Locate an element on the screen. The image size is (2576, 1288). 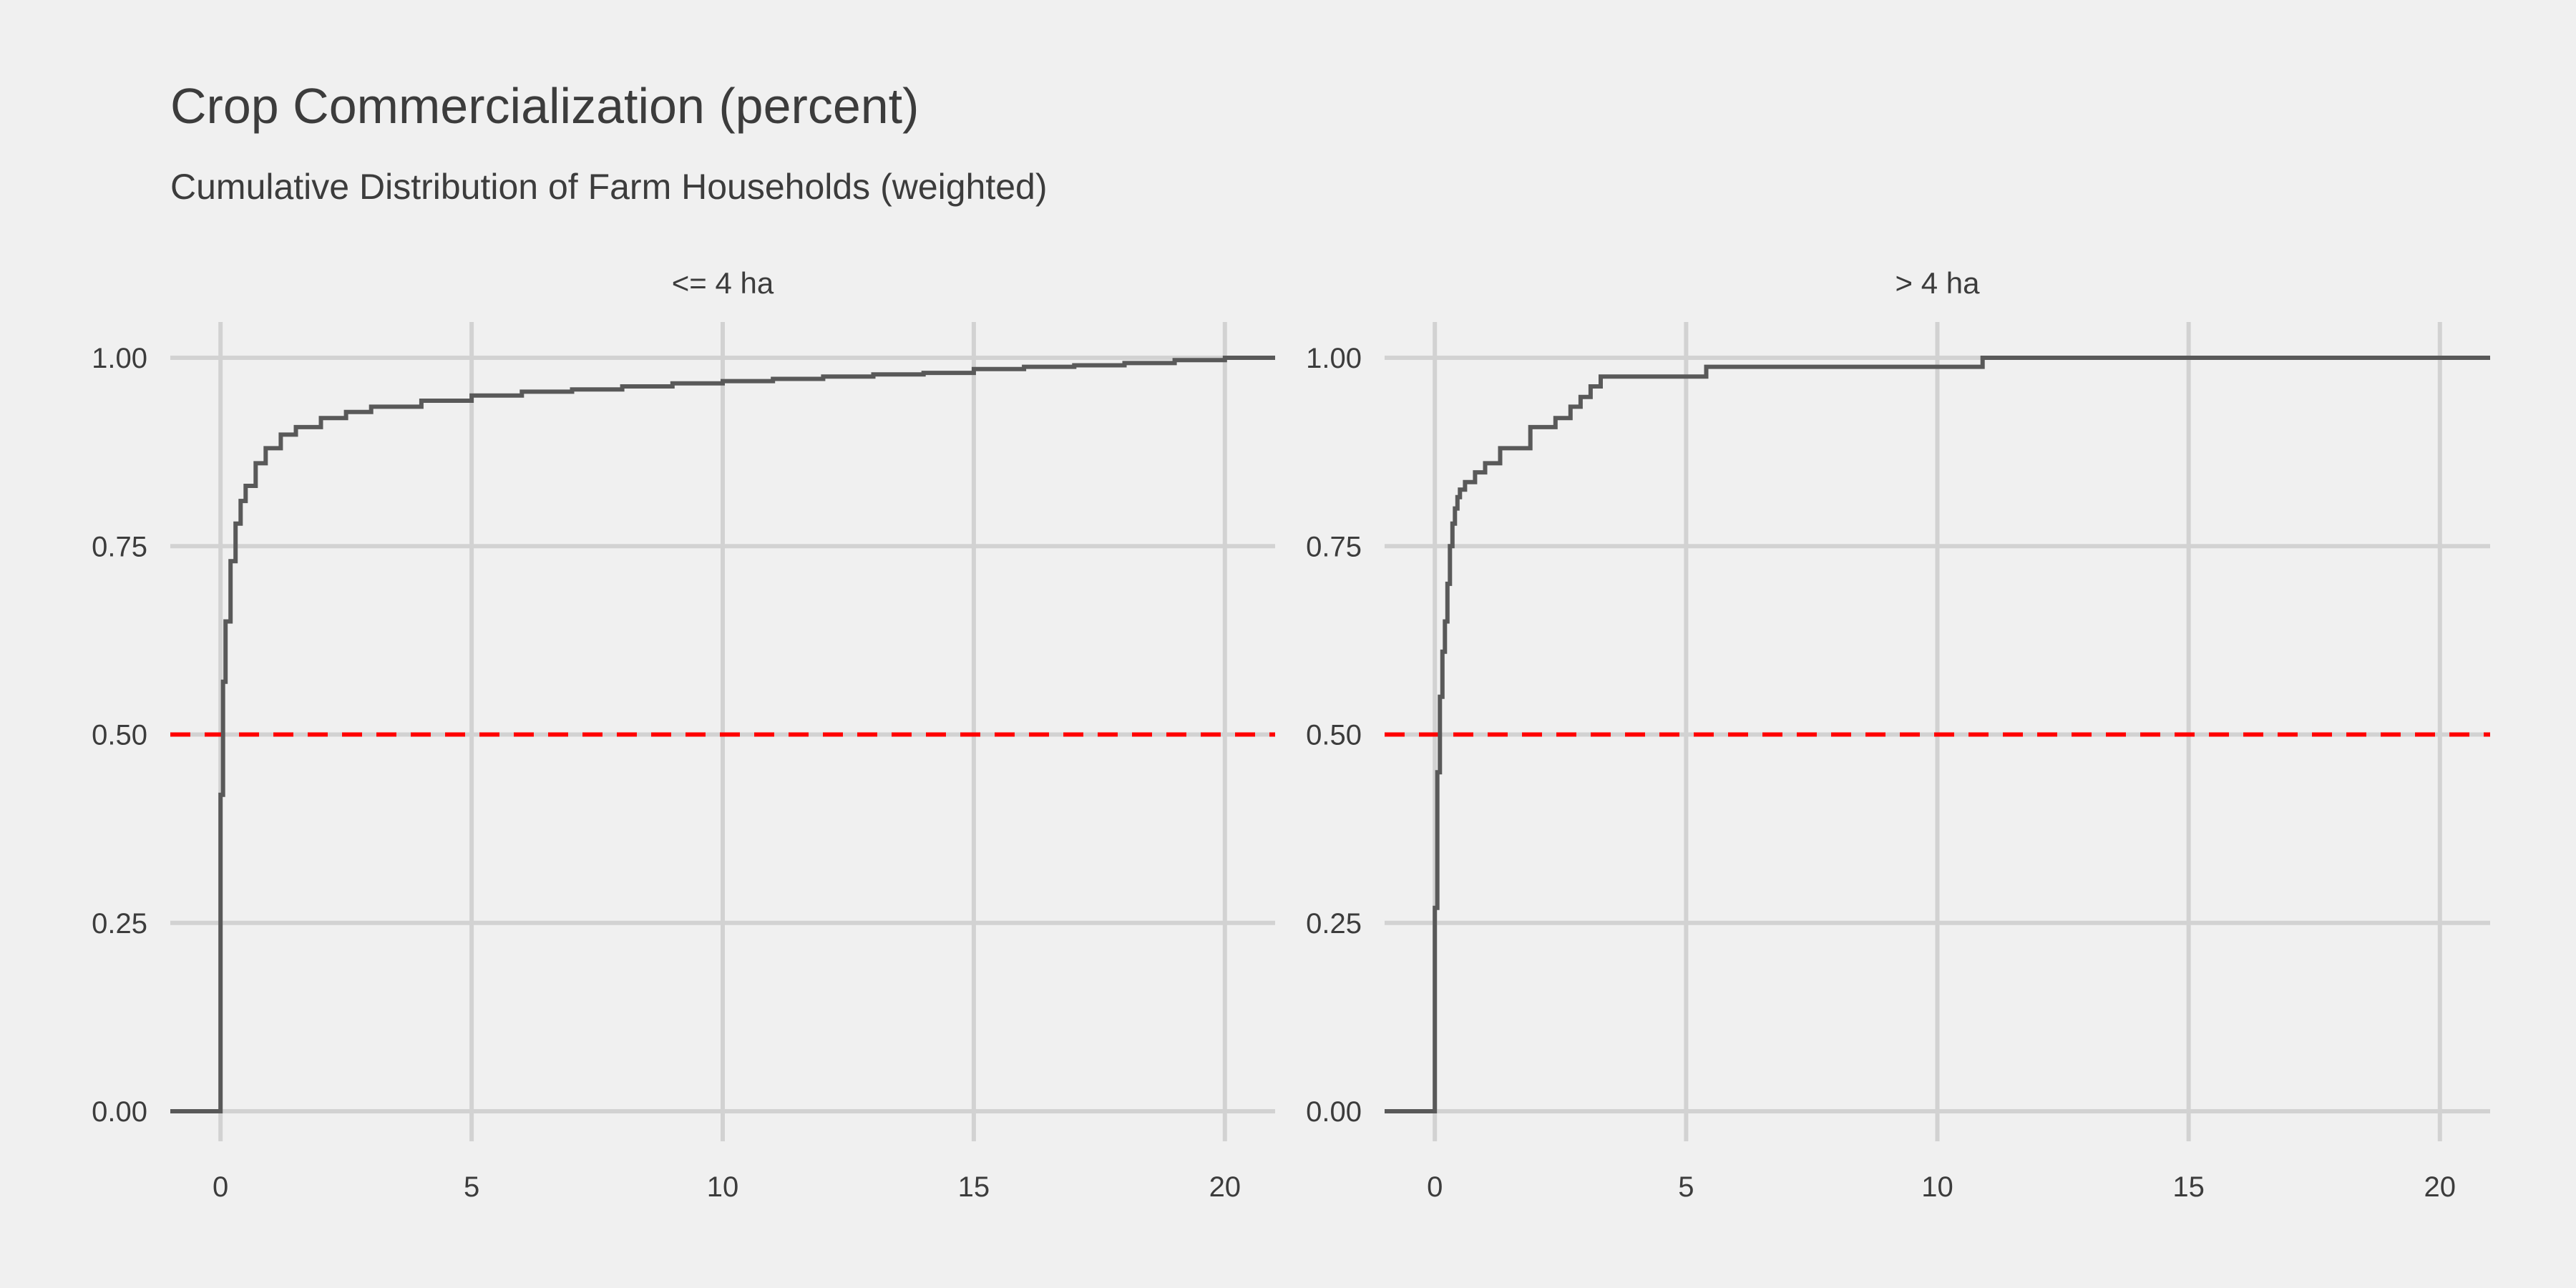
facet-label: <= 4 ha is located at coordinates (723, 283).